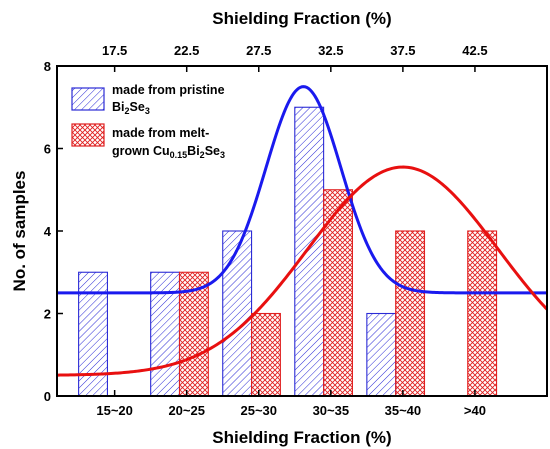 The height and width of the screenshot is (449, 550). Describe the element at coordinates (19, 231) in the screenshot. I see `y-axis-title: No. of samples` at that location.